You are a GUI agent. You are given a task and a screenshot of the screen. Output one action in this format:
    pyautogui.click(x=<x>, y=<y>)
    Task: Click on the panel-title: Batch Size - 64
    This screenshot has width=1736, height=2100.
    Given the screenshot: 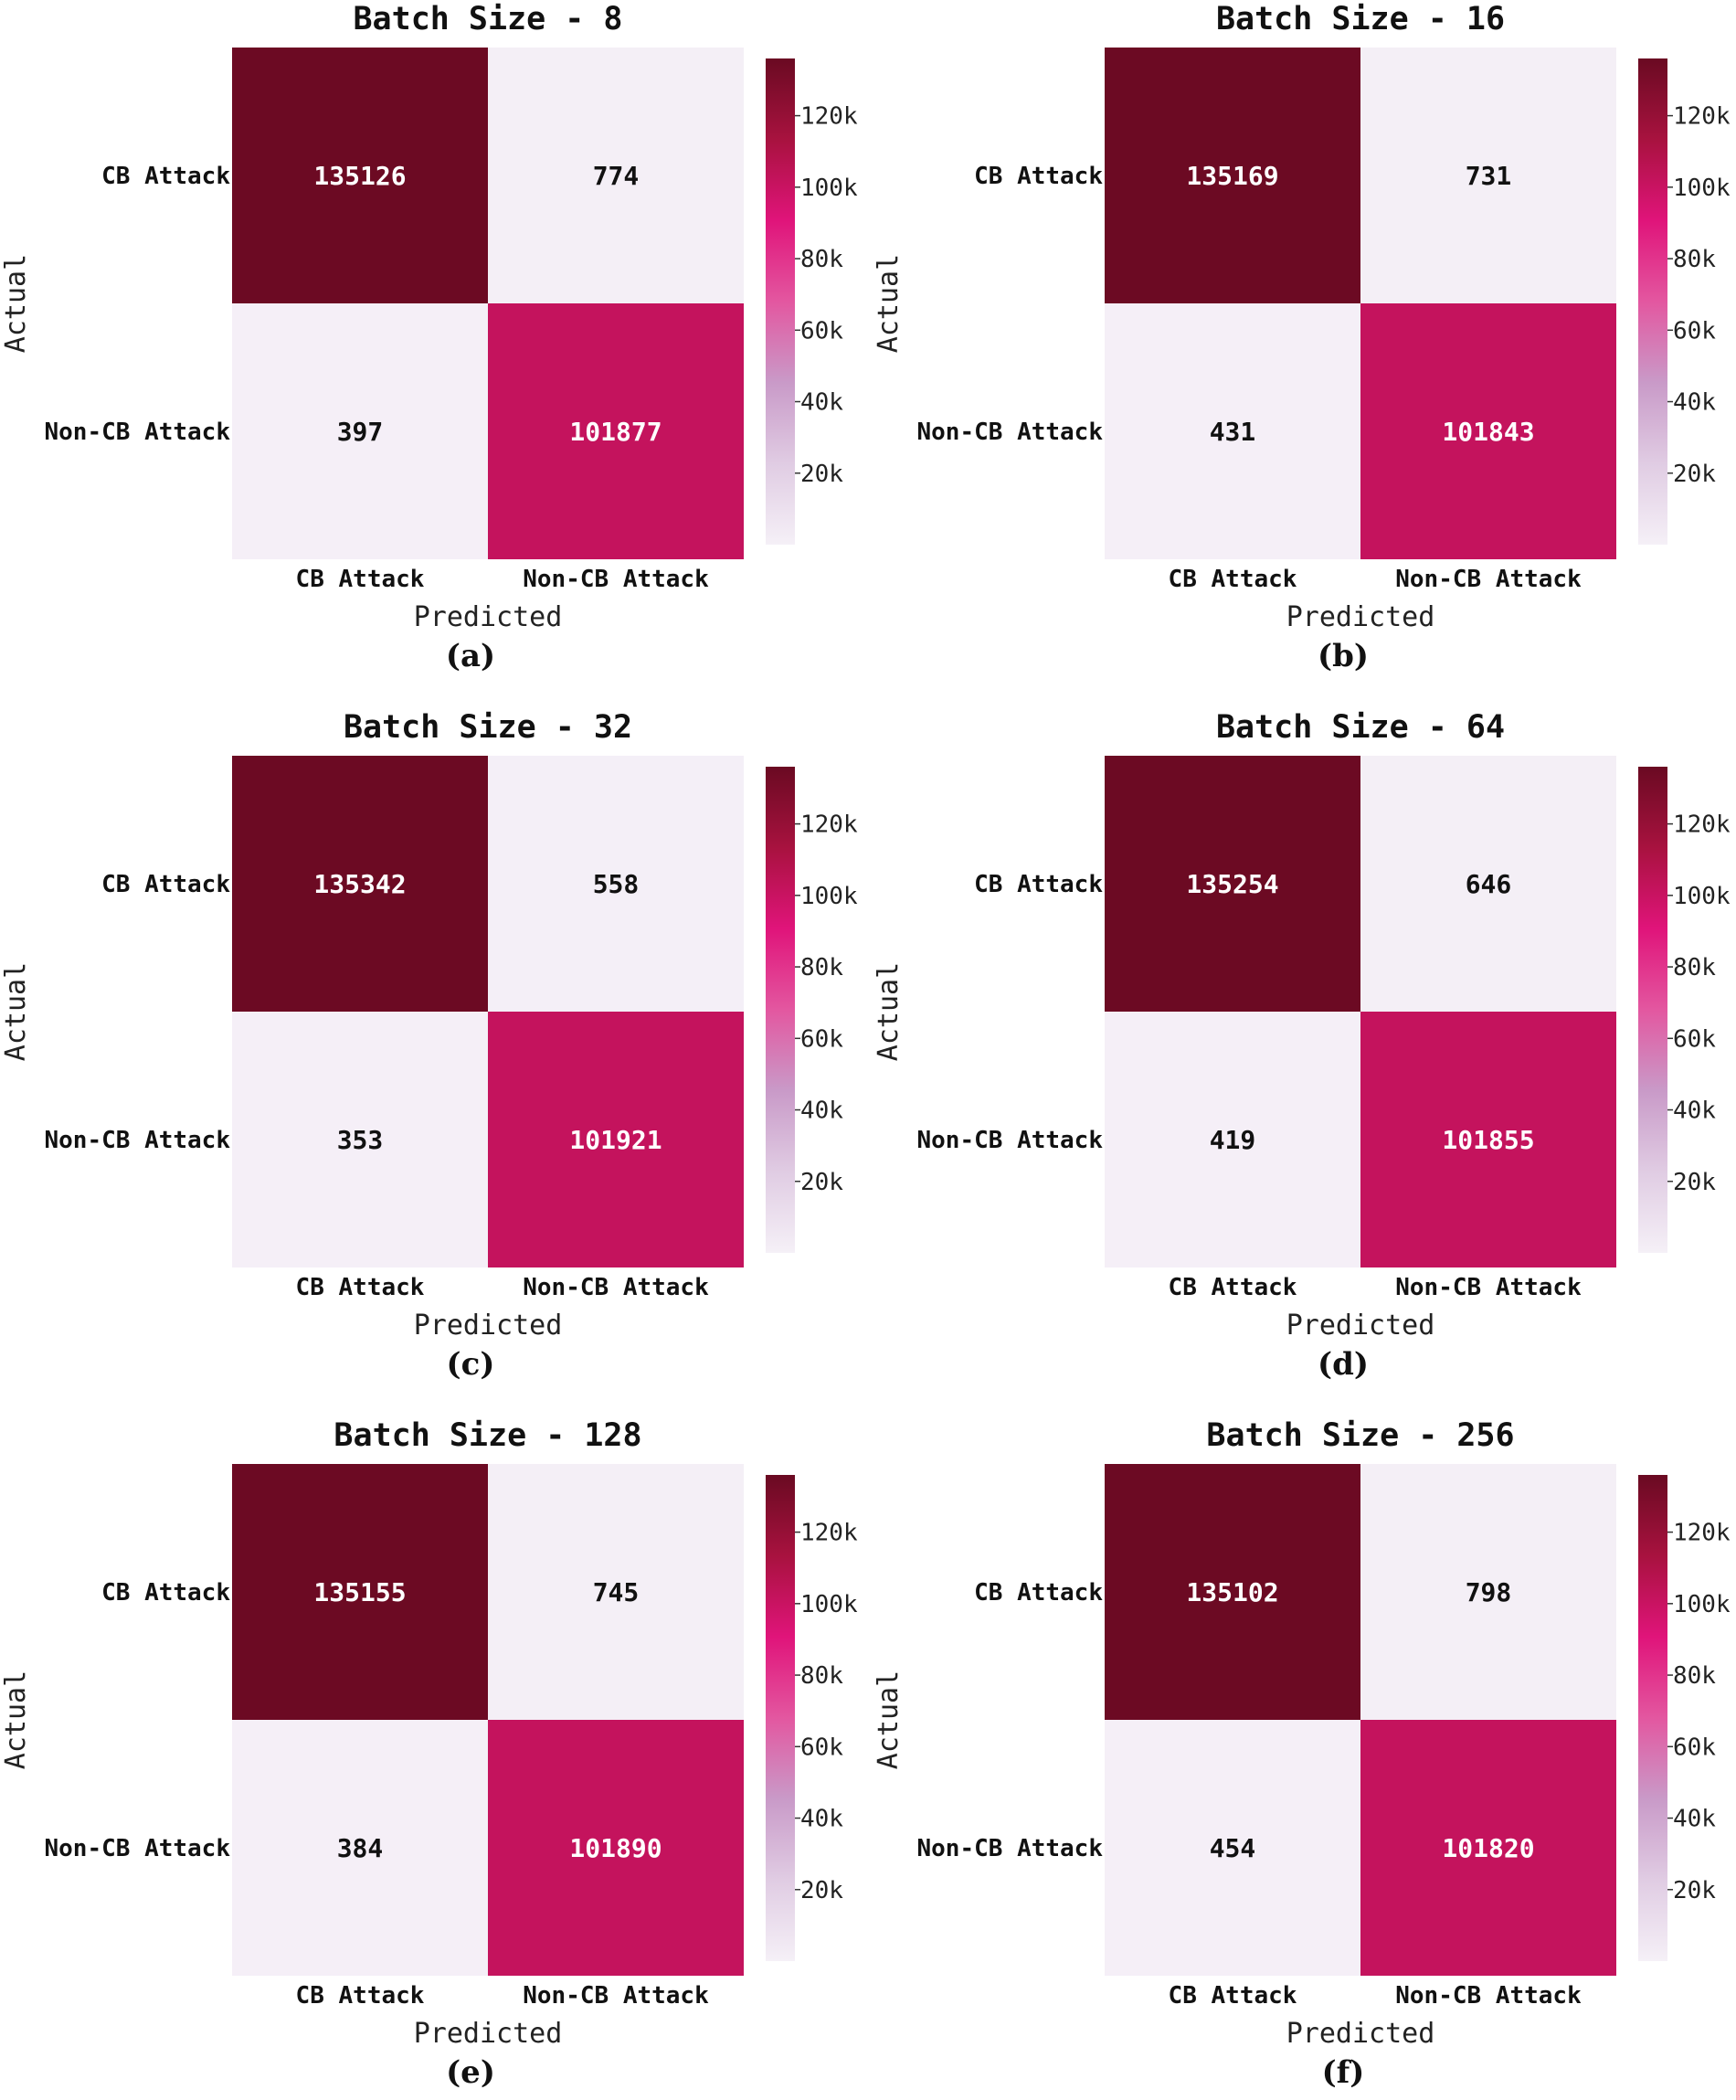 What is the action you would take?
    pyautogui.click(x=1360, y=727)
    